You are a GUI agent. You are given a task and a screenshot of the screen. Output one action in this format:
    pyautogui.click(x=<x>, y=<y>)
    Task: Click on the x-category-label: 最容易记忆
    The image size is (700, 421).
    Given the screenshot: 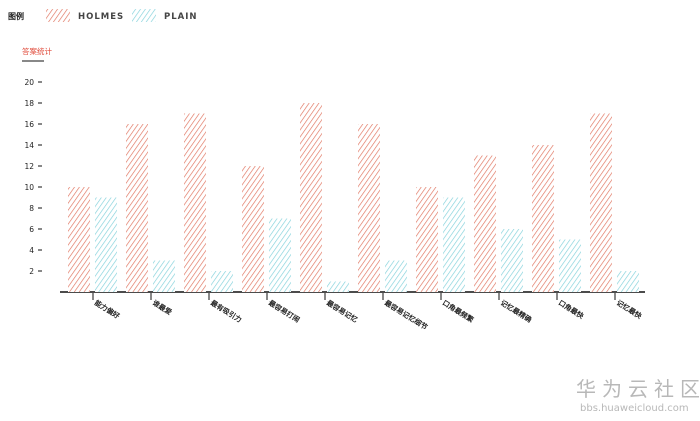 What is the action you would take?
    pyautogui.click(x=342, y=311)
    